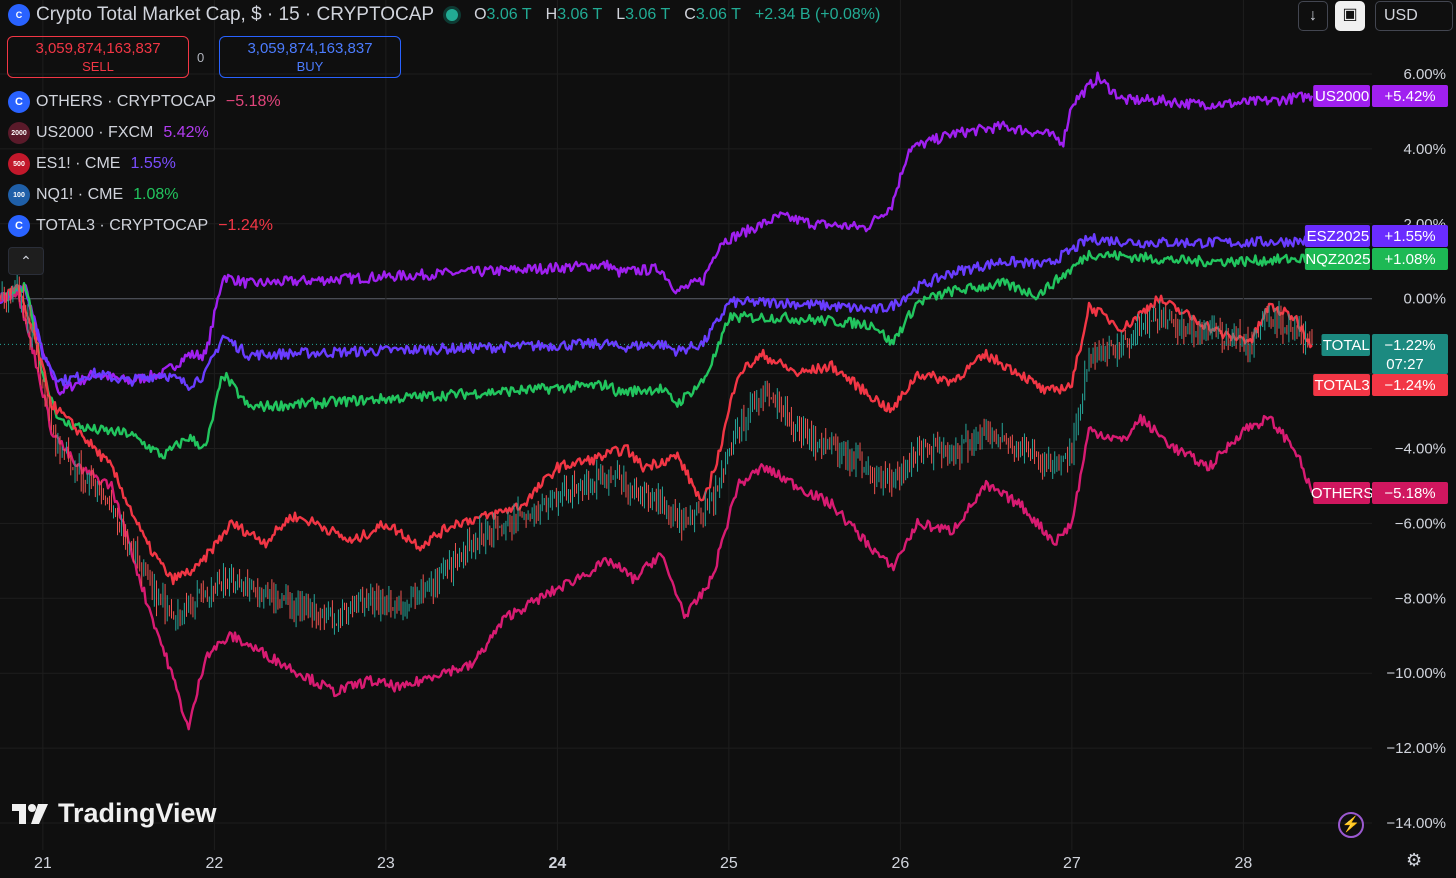 The width and height of the screenshot is (1456, 878). What do you see at coordinates (153, 163) in the screenshot?
I see `legend-value: 1.55%` at bounding box center [153, 163].